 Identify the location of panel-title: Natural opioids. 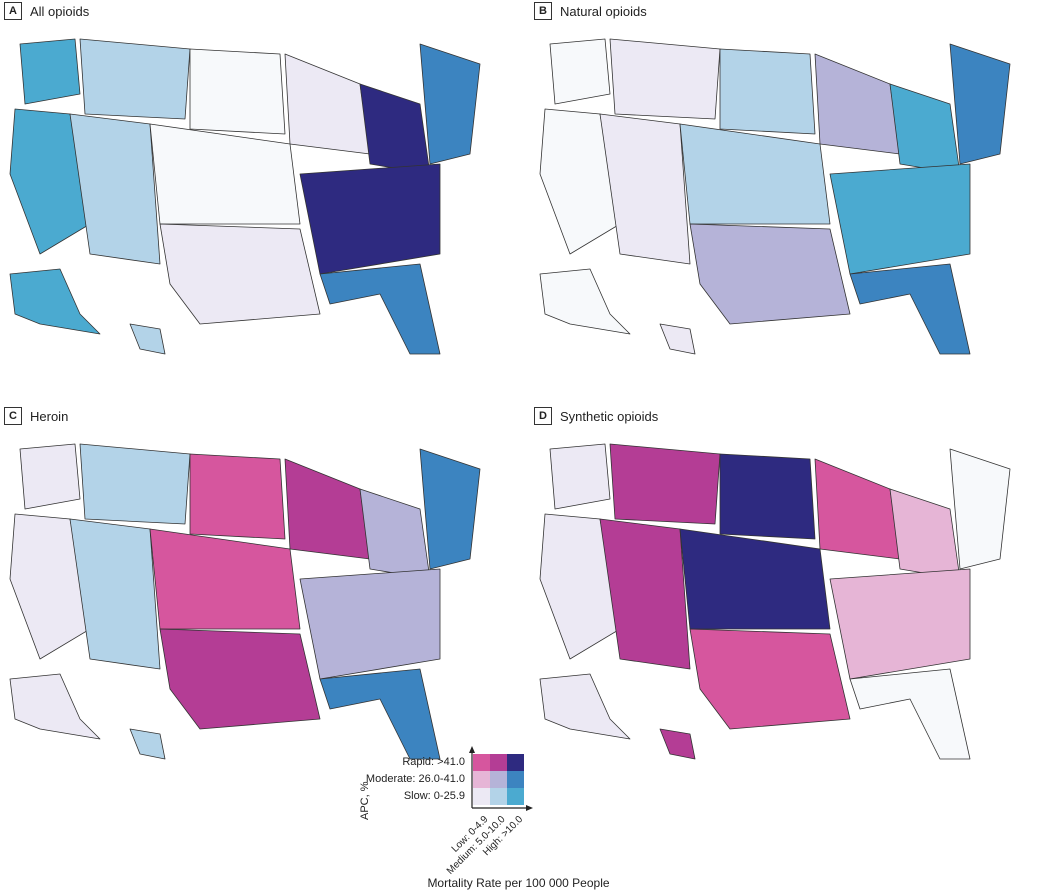
(603, 11).